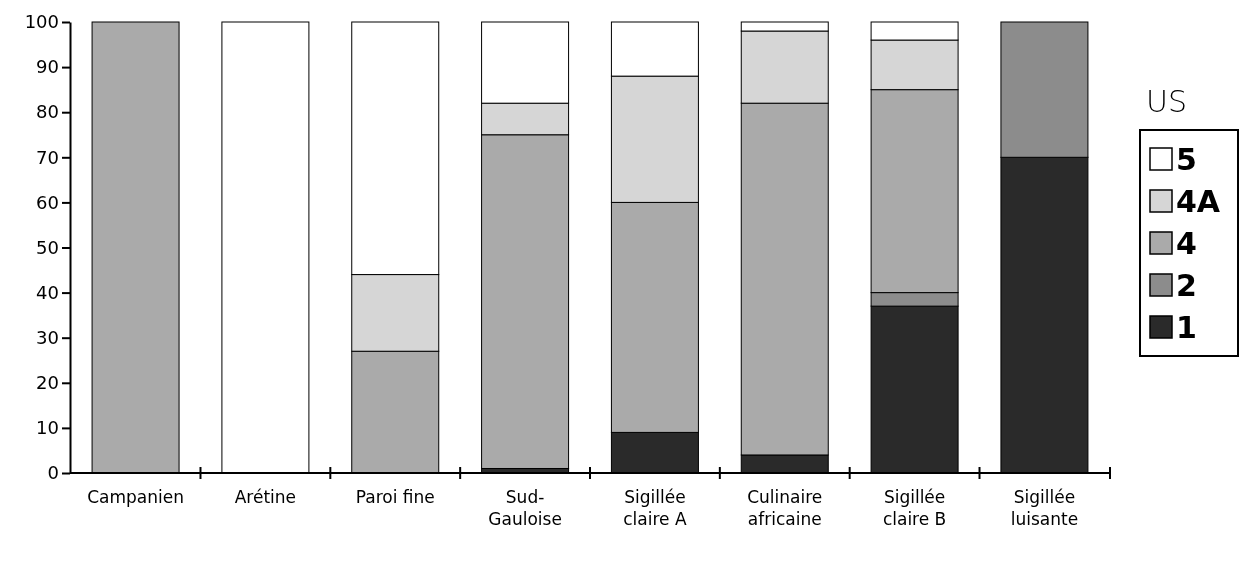 The image size is (1243, 561). I want to click on y-tick-label: 90, so click(47, 67).